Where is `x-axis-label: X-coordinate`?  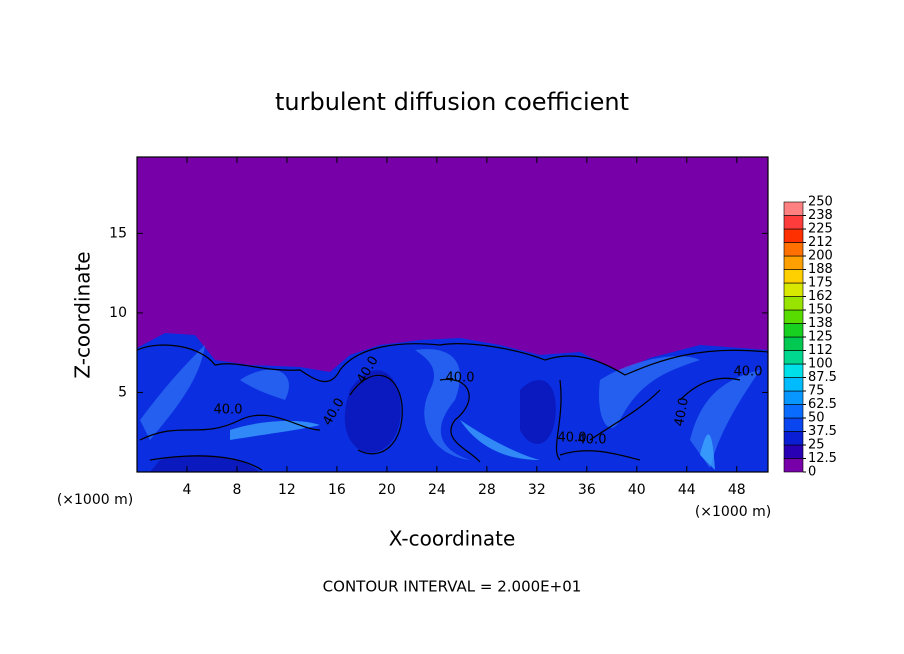 x-axis-label: X-coordinate is located at coordinates (452, 539).